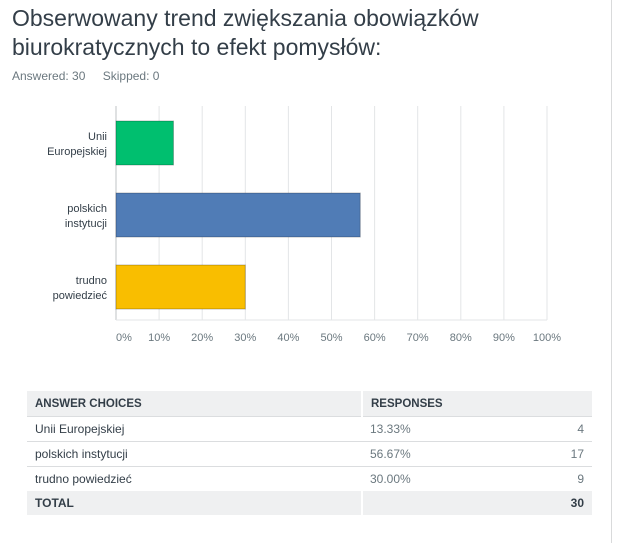 This screenshot has width=620, height=543. What do you see at coordinates (448, 503) in the screenshot?
I see `total-spacer` at bounding box center [448, 503].